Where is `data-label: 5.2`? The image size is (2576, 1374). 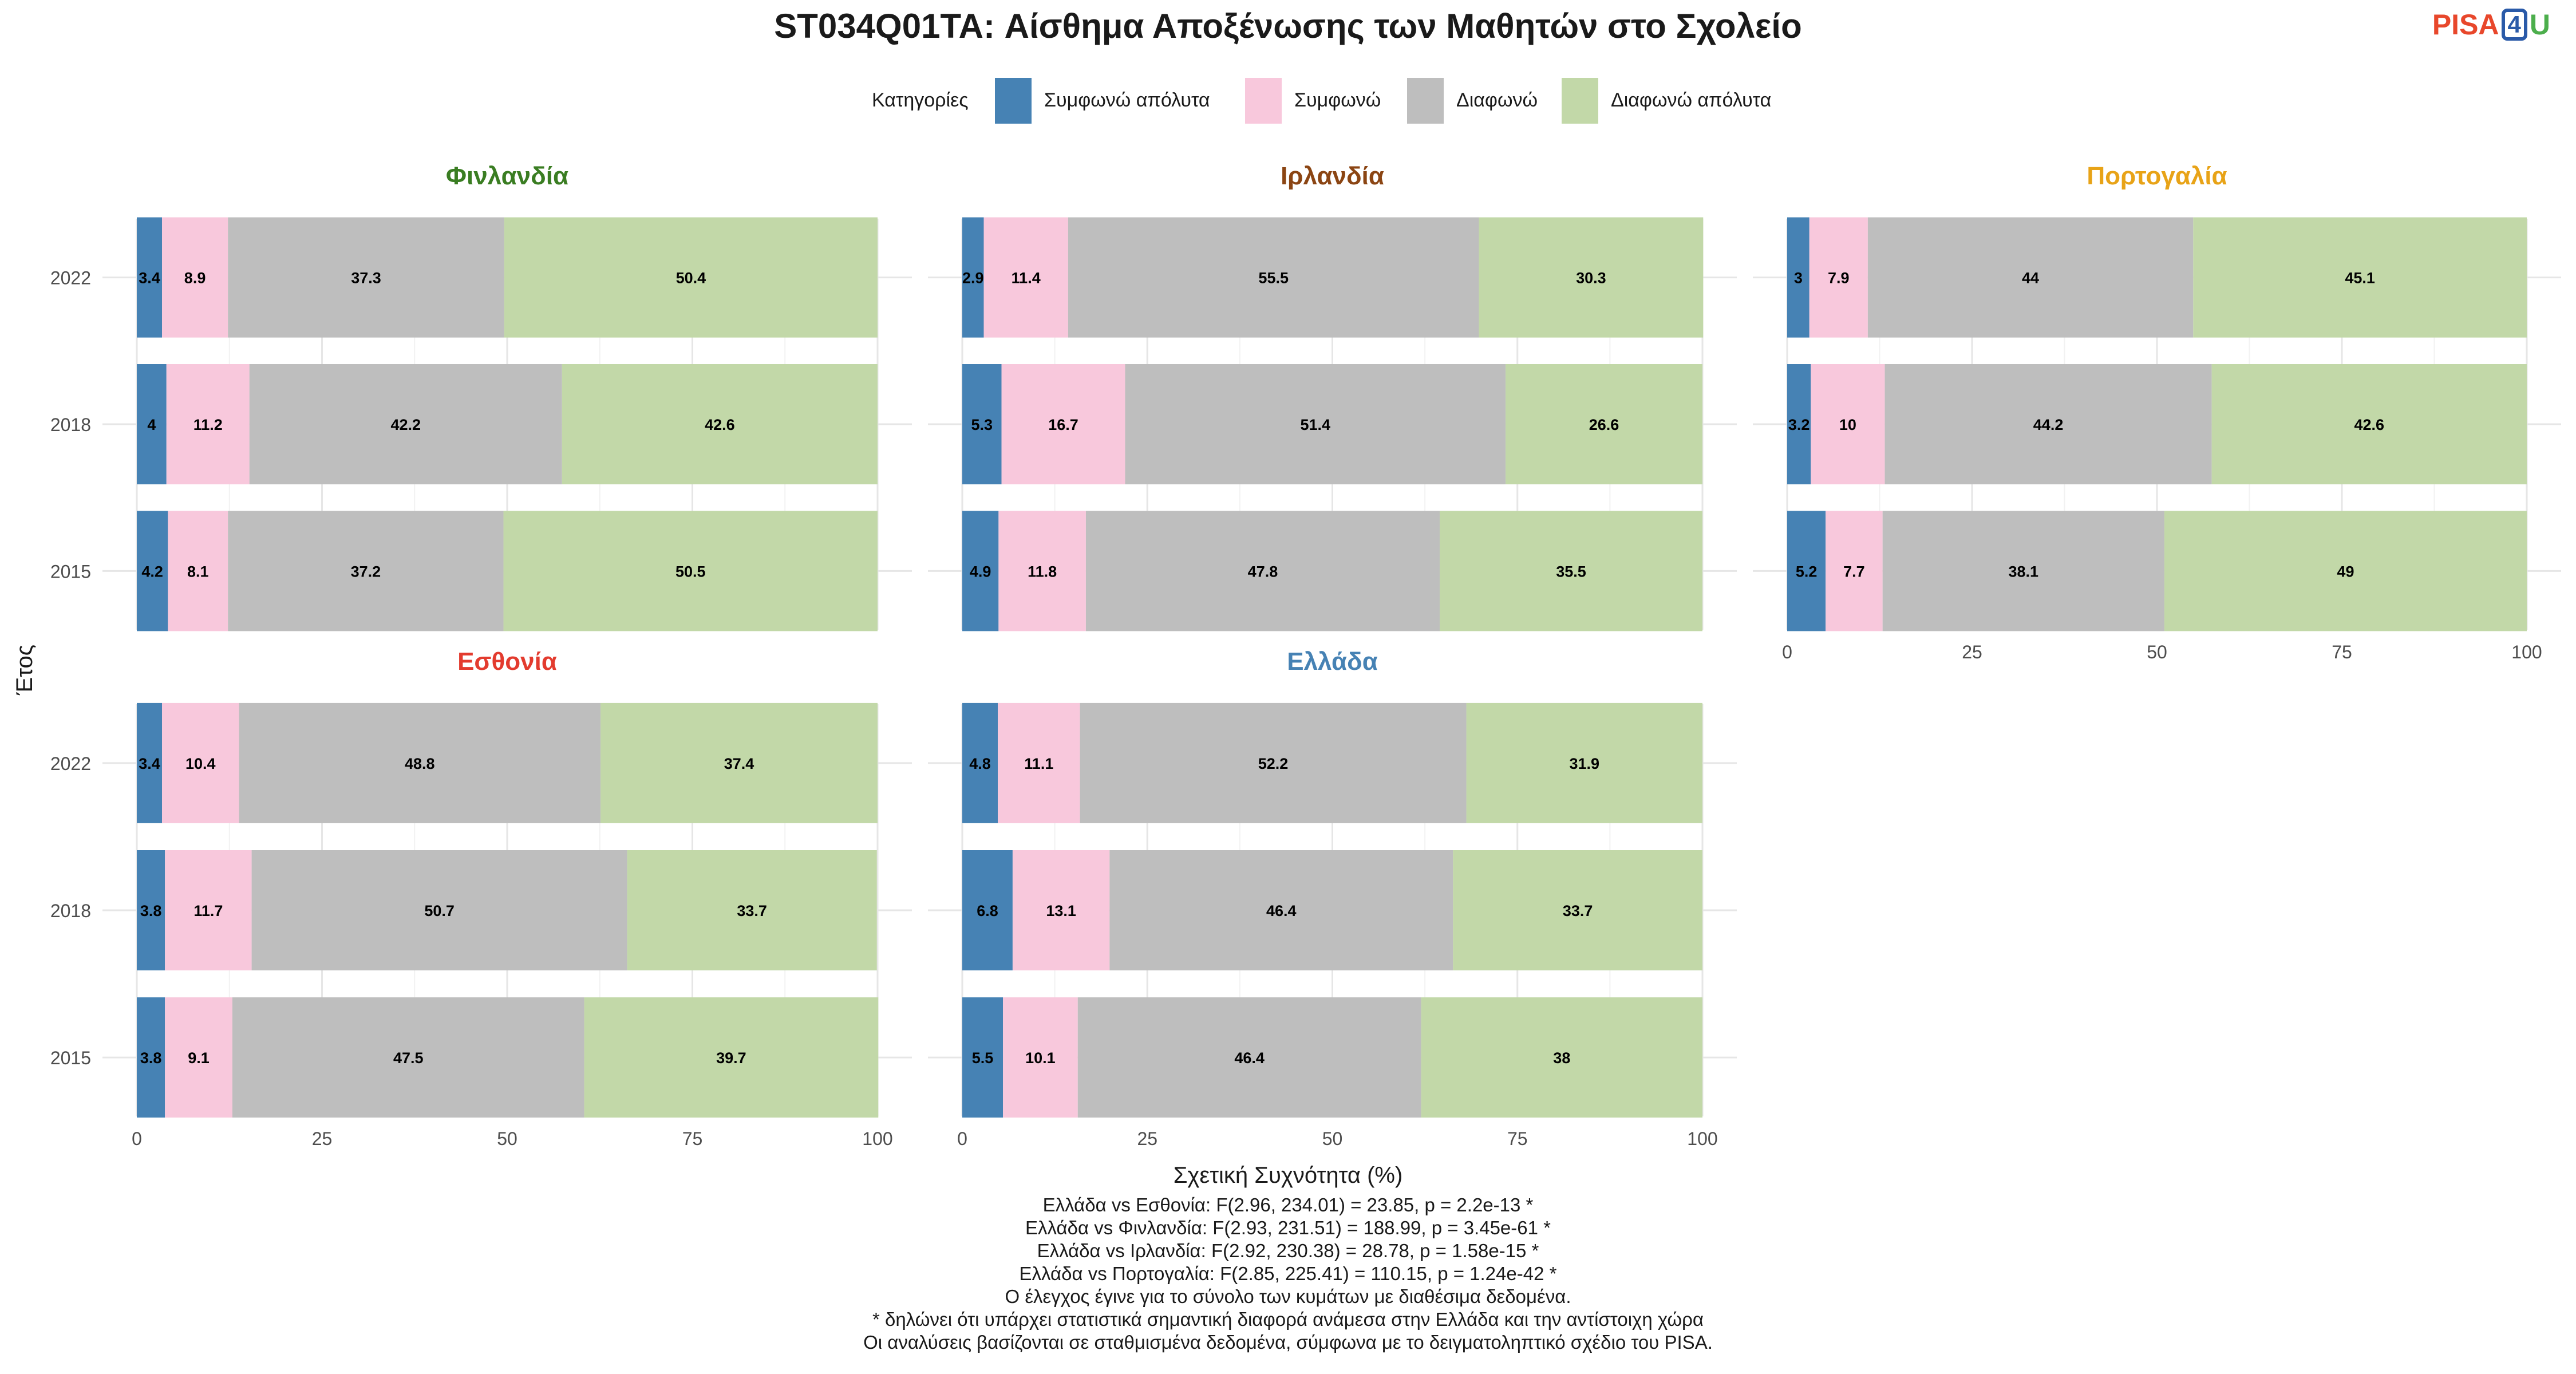 data-label: 5.2 is located at coordinates (1807, 571).